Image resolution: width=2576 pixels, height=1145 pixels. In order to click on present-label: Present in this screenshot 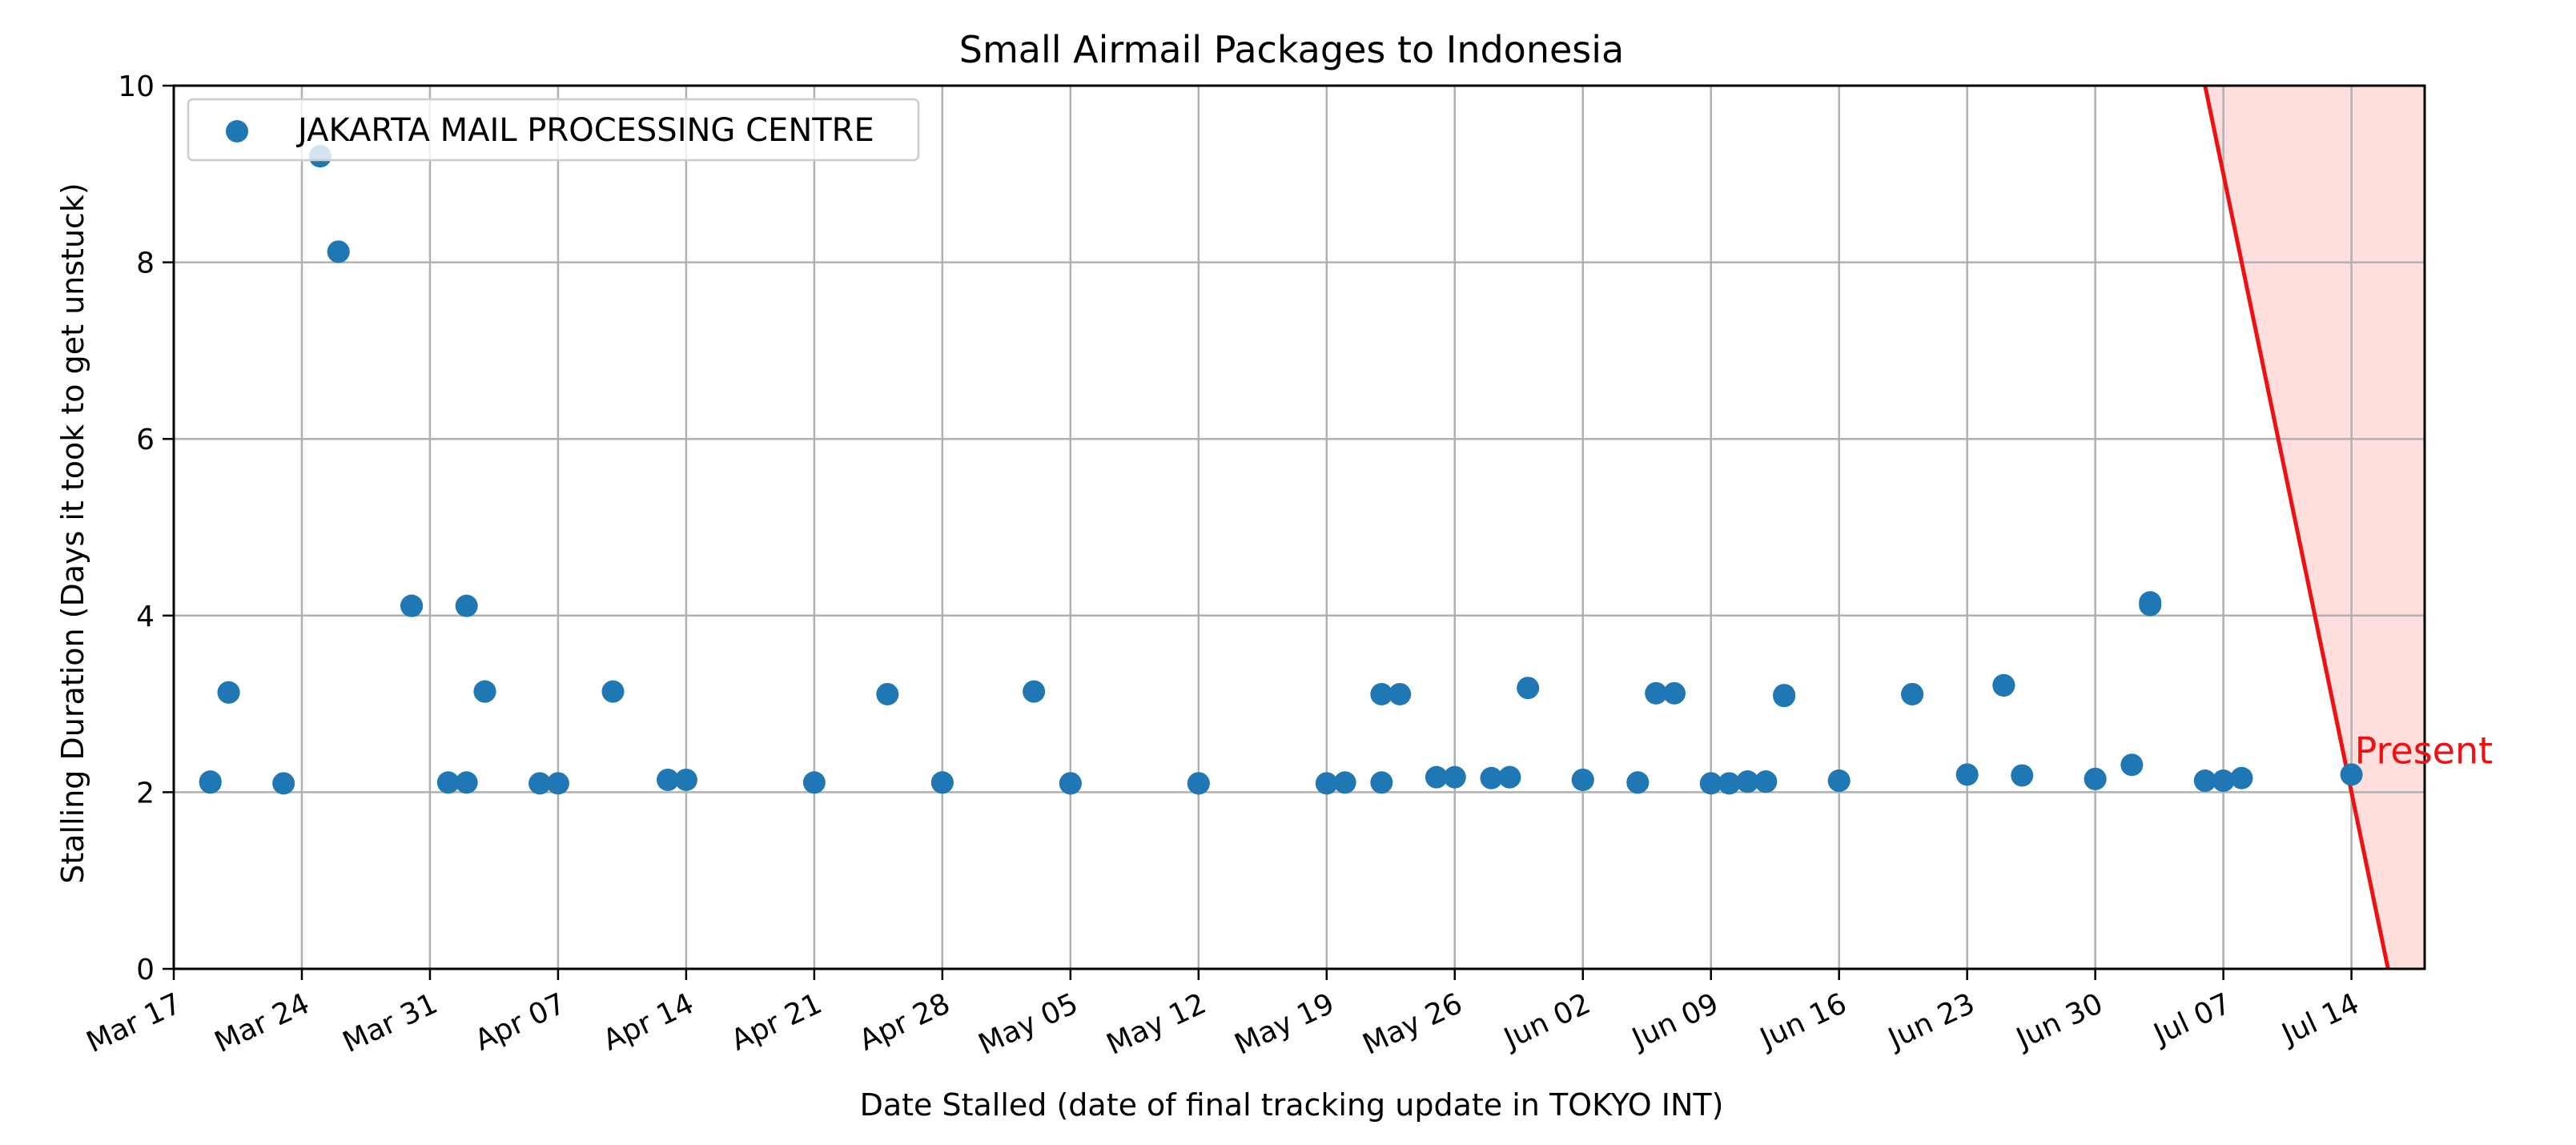, I will do `click(2424, 750)`.